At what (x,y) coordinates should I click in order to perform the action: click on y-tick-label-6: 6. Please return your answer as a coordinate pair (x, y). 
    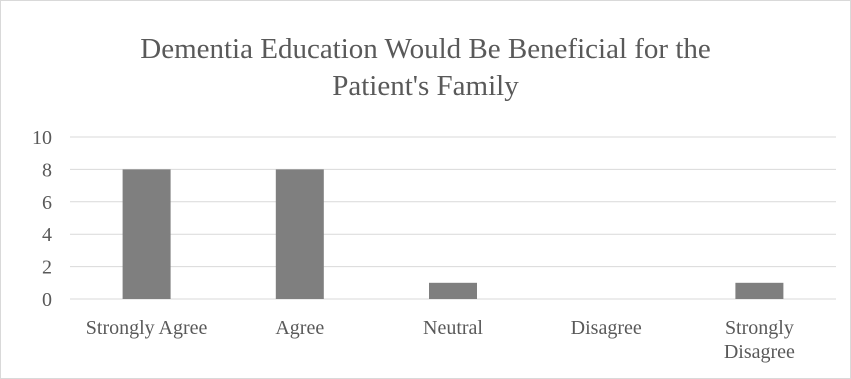
    Looking at the image, I should click on (47, 203).